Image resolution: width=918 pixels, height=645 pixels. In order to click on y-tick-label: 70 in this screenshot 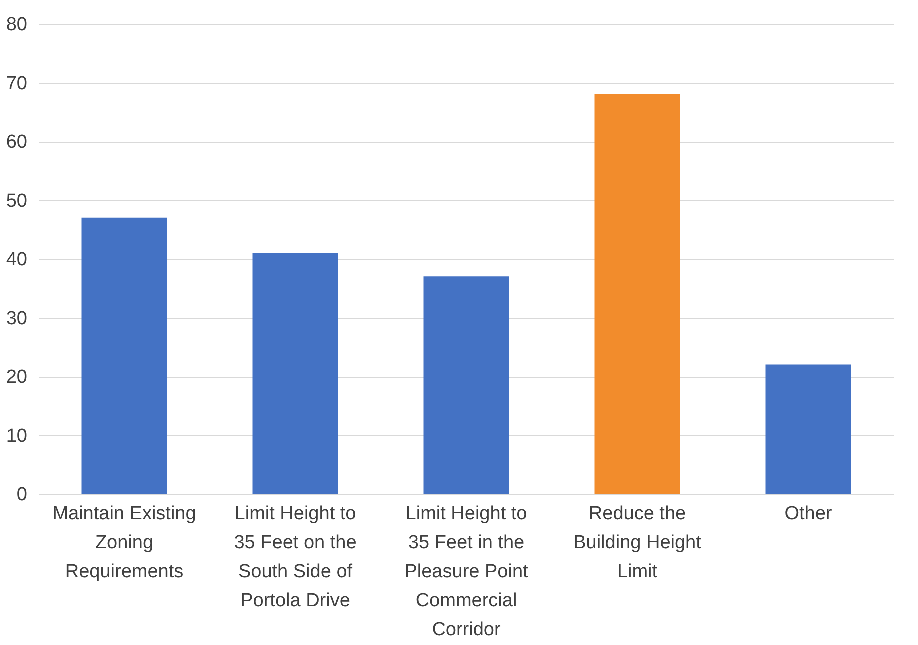, I will do `click(17, 83)`.